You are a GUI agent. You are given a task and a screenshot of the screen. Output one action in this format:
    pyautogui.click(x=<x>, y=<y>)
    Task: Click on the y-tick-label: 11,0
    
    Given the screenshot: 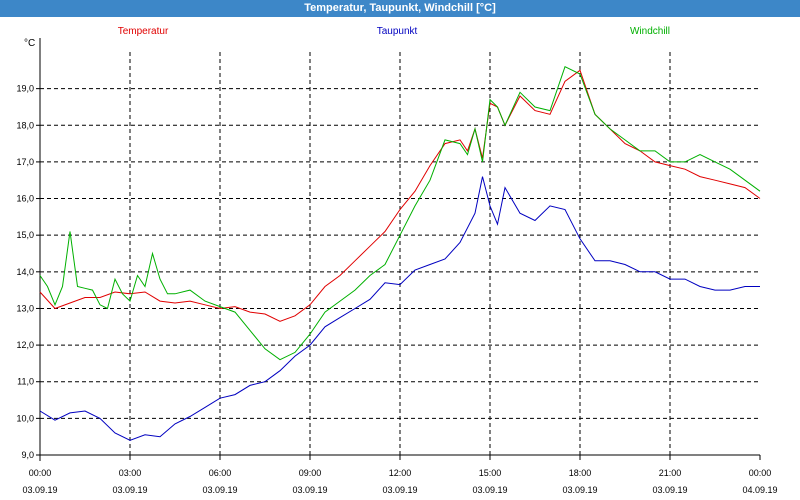 What is the action you would take?
    pyautogui.click(x=25, y=382)
    